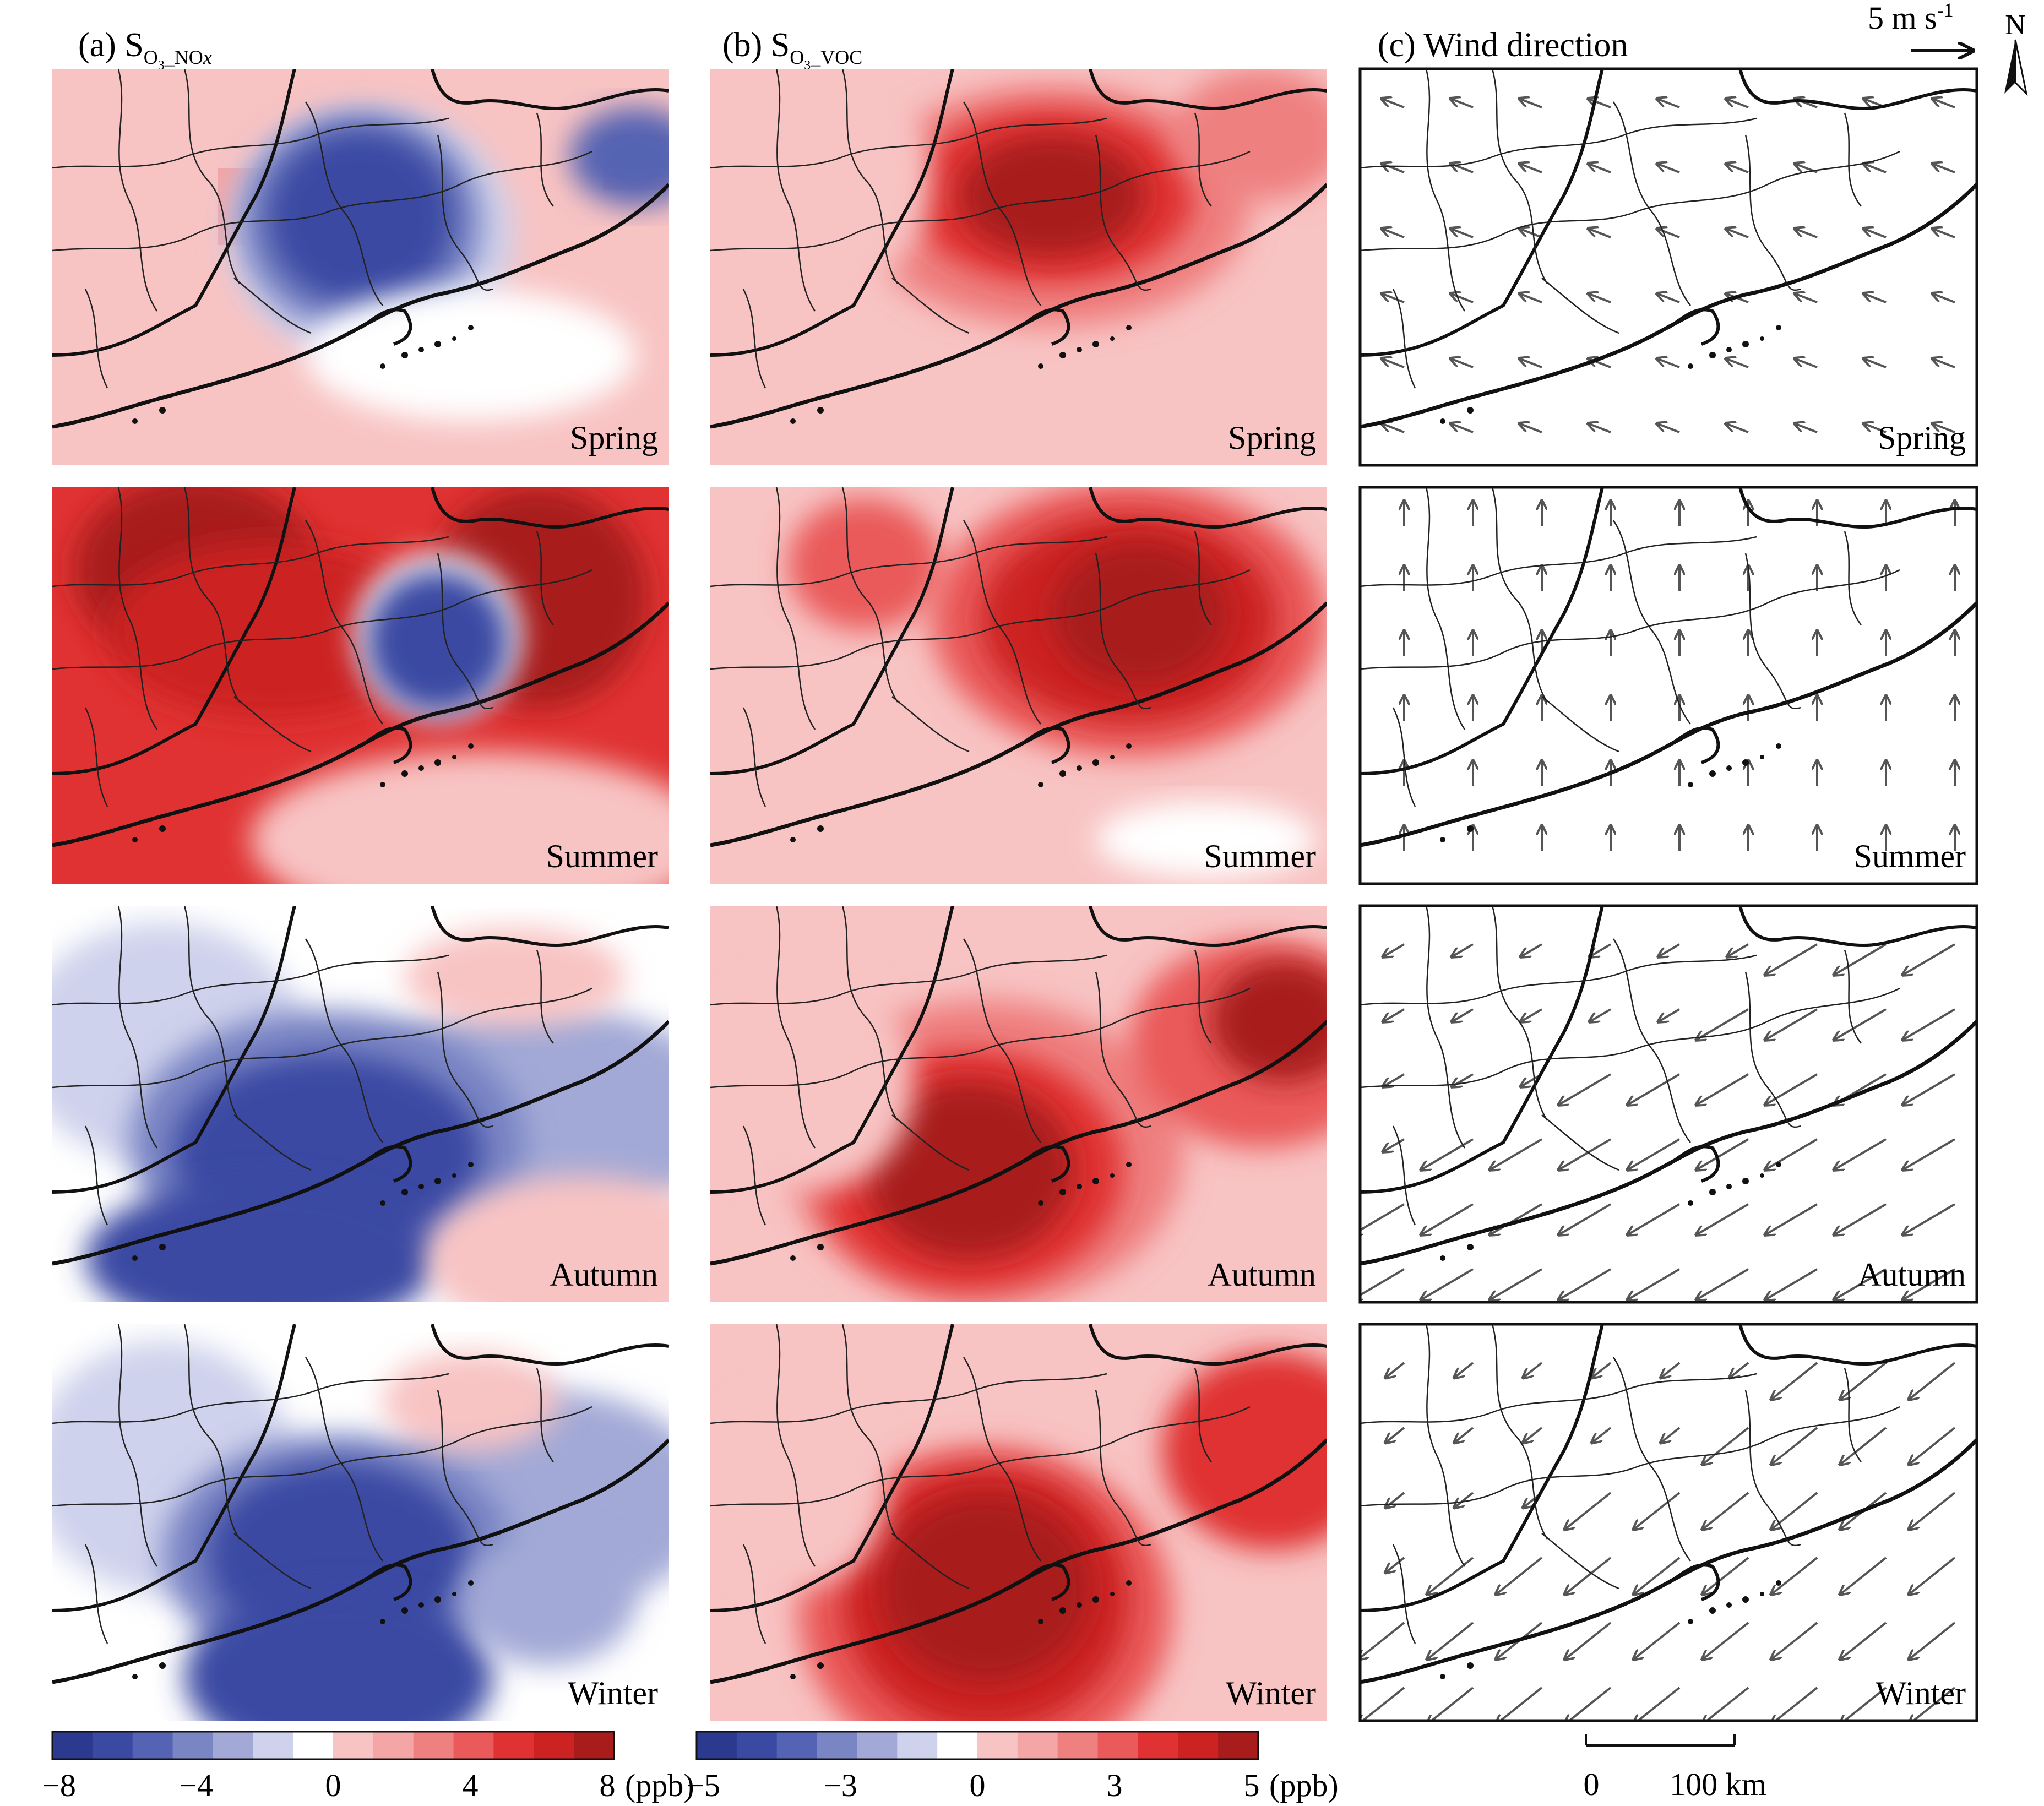 The height and width of the screenshot is (1806, 2044). I want to click on panel-b-summer: Summer, so click(1018, 686).